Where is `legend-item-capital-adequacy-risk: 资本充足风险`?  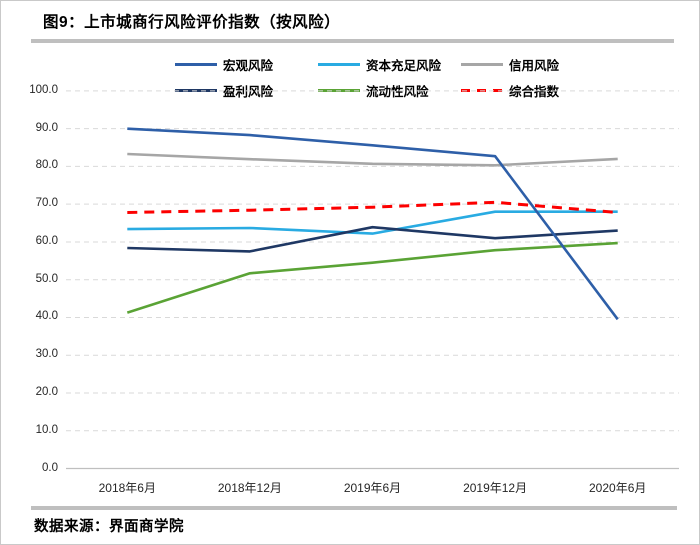 legend-item-capital-adequacy-risk: 资本充足风险 is located at coordinates (389, 64).